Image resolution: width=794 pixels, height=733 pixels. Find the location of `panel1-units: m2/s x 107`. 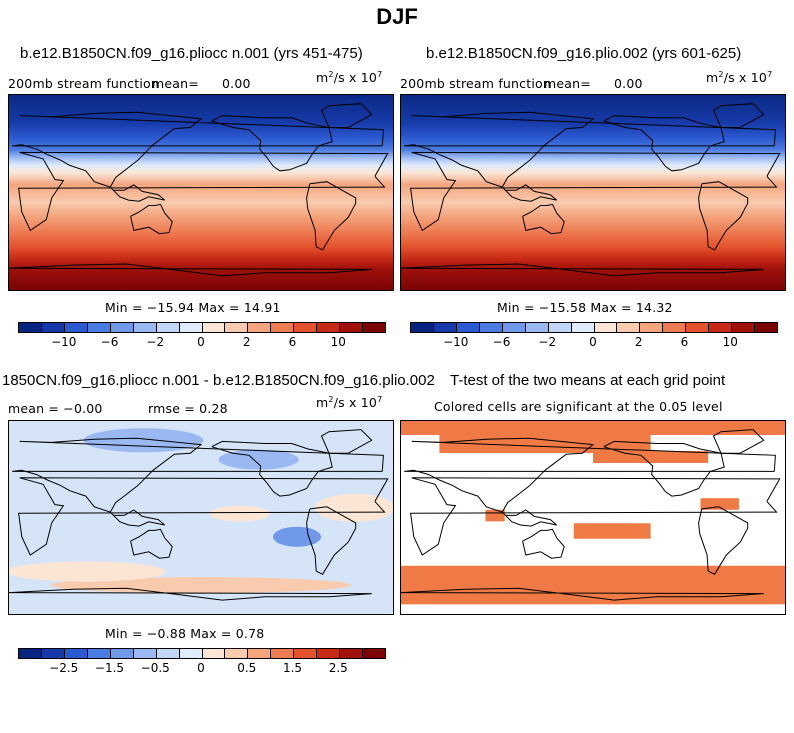

panel1-units: m2/s x 107 is located at coordinates (349, 78).